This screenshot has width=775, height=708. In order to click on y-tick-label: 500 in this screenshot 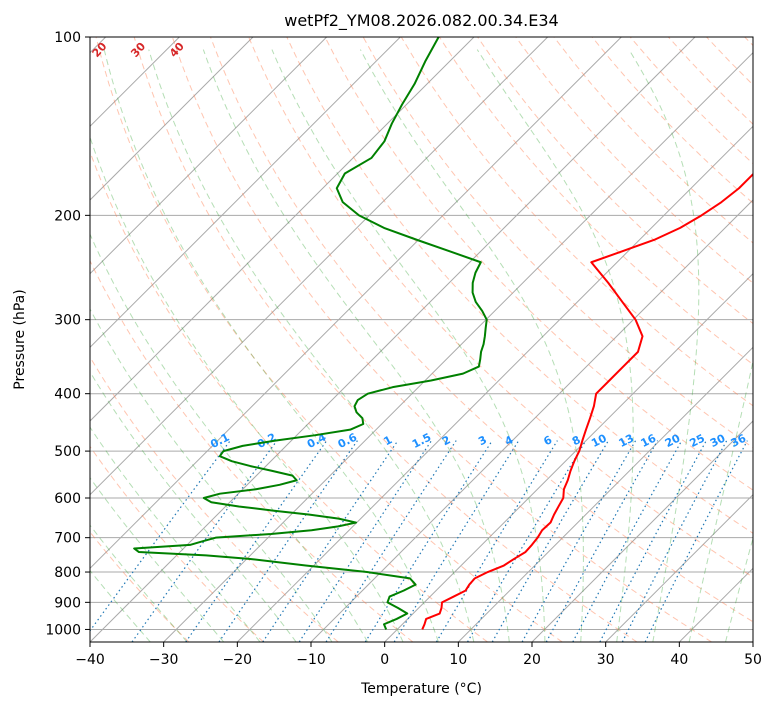, I will do `click(67, 452)`.